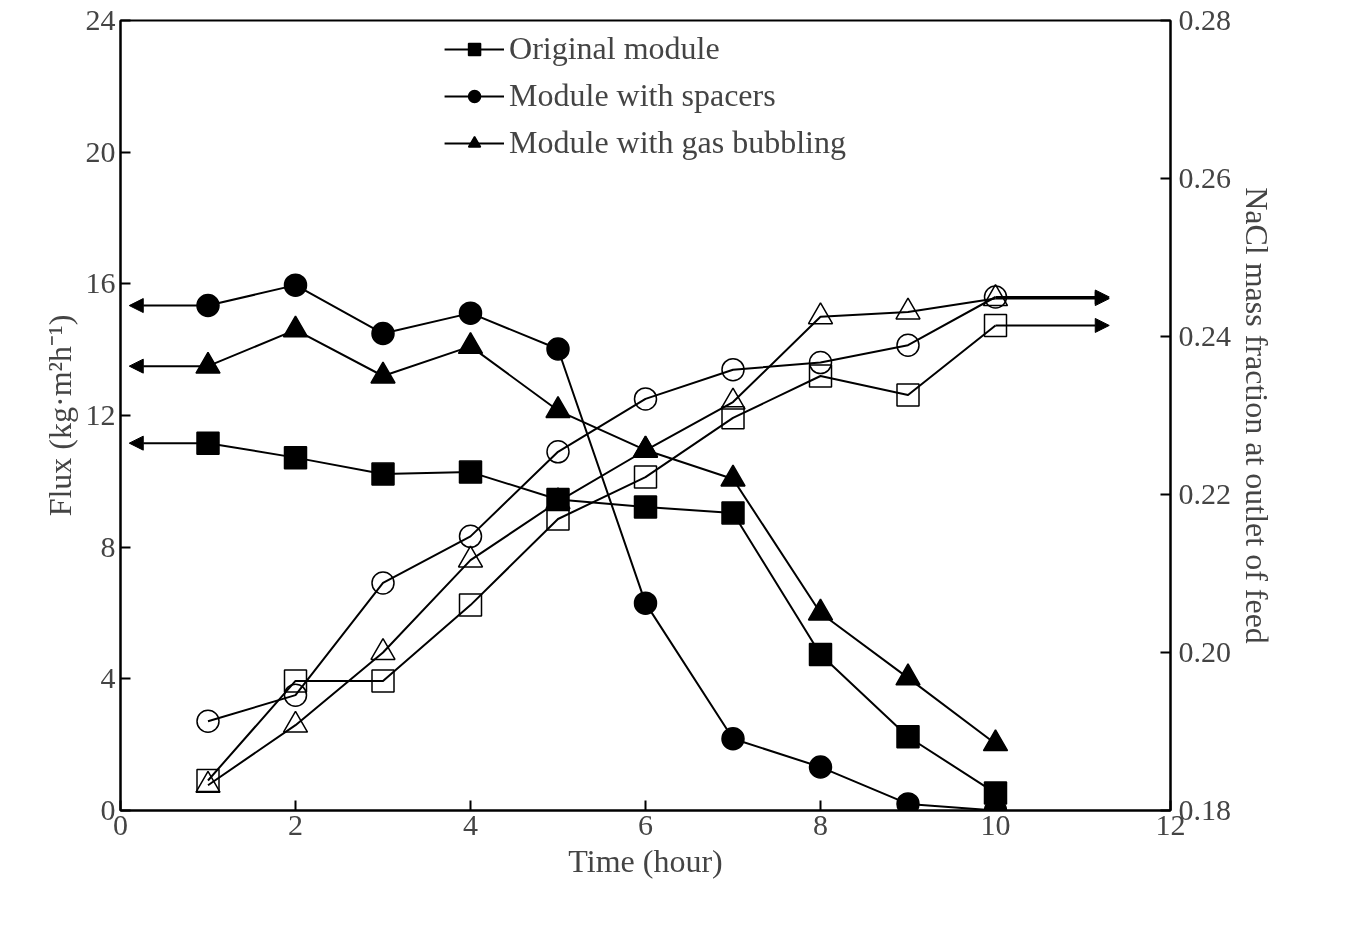 The width and height of the screenshot is (1360, 944). I want to click on y-tick-label: 24, so click(100, 19).